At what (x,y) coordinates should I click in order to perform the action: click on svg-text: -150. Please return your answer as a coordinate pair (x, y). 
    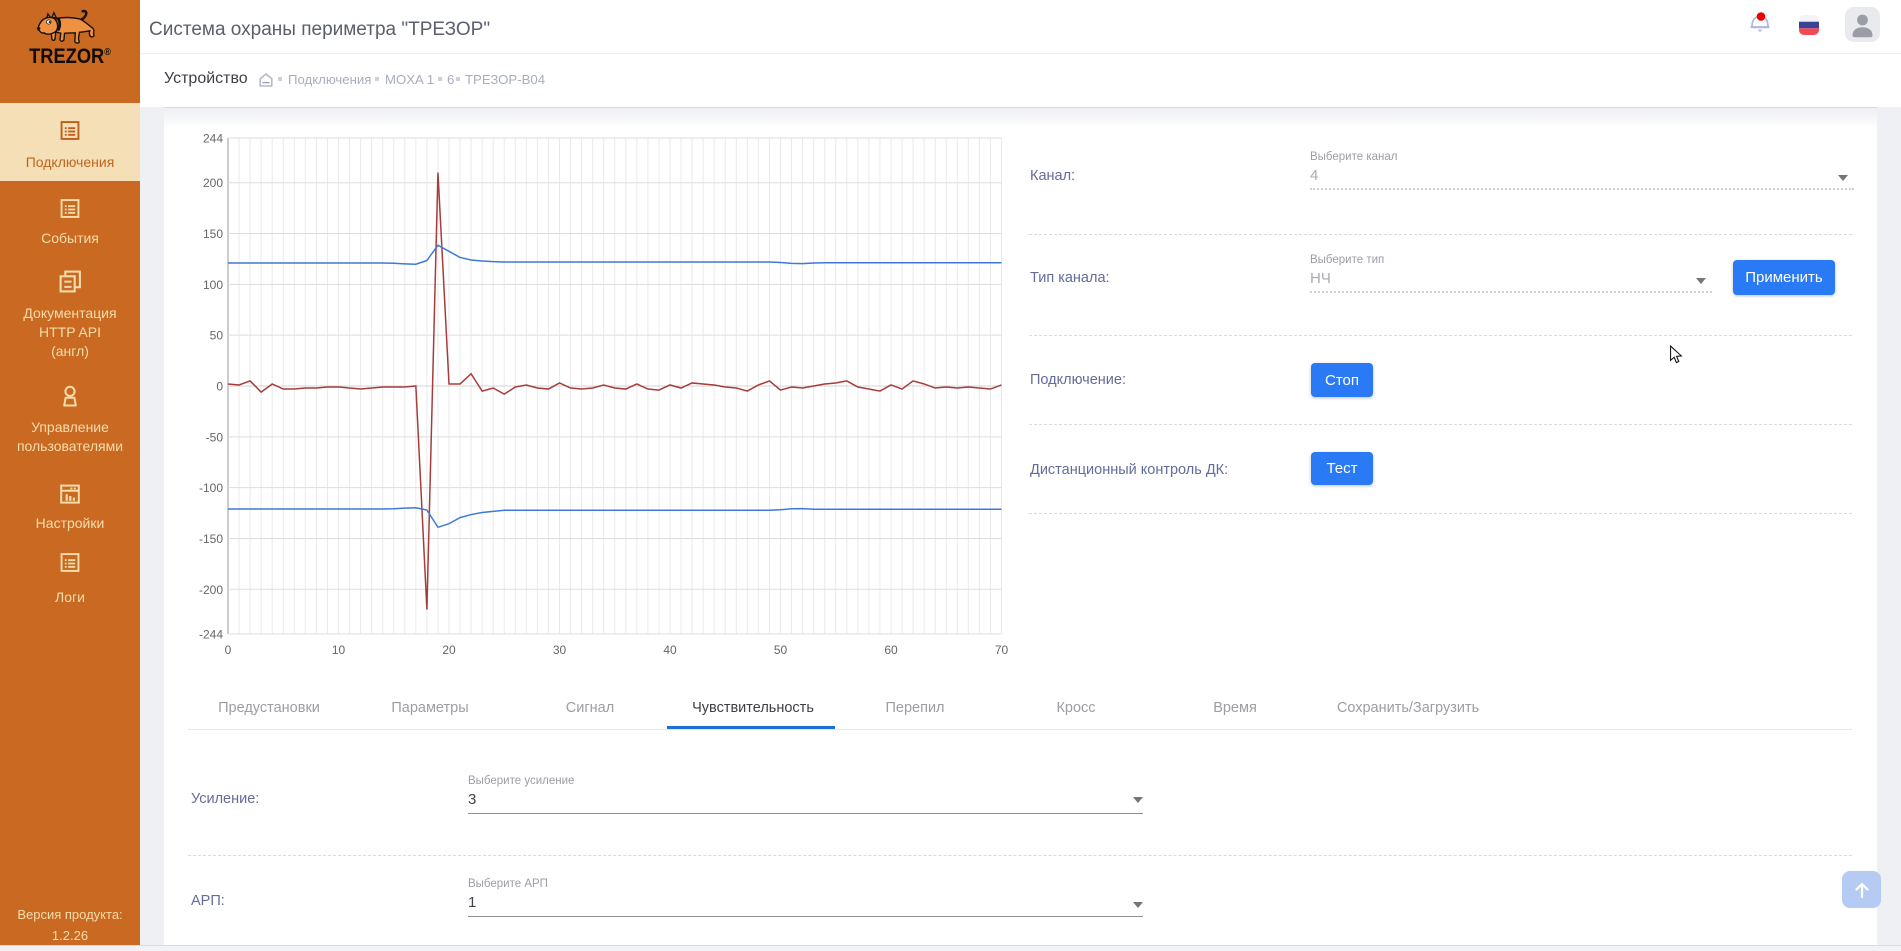
    Looking at the image, I should click on (211, 539).